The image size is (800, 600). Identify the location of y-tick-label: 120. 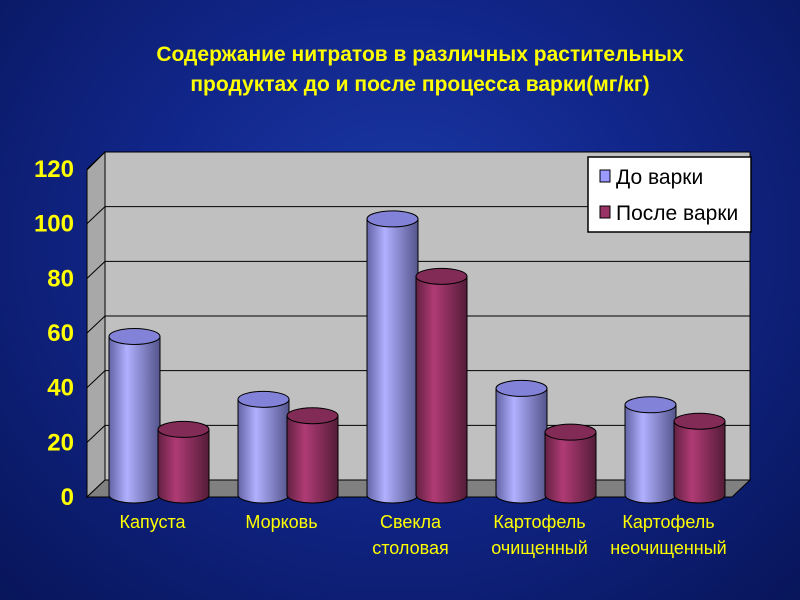
(54, 169).